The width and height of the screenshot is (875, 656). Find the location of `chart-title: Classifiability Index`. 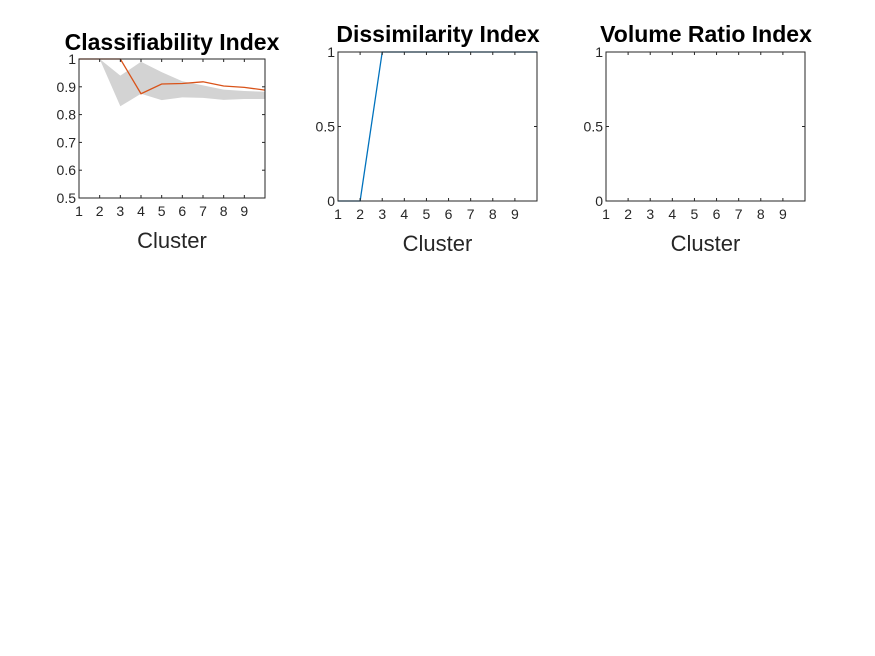

chart-title: Classifiability Index is located at coordinates (172, 42).